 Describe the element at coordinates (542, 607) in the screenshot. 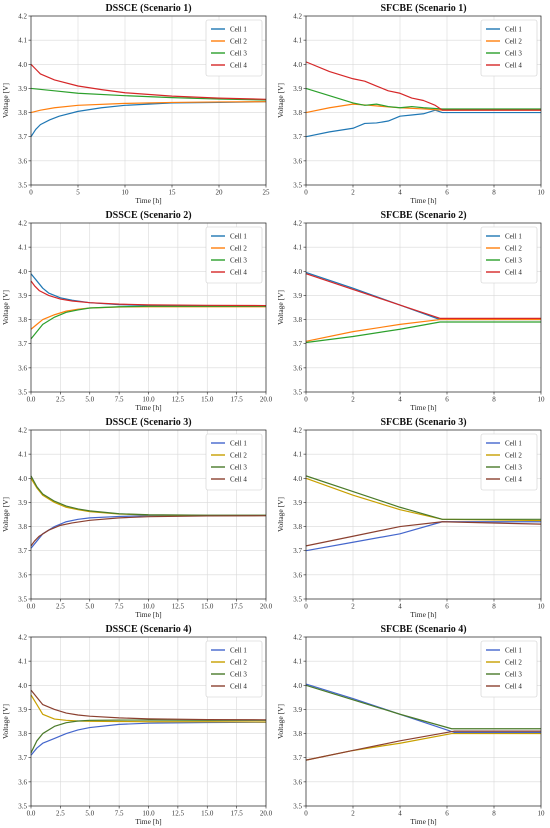

I see `x-tick-label: 10` at that location.